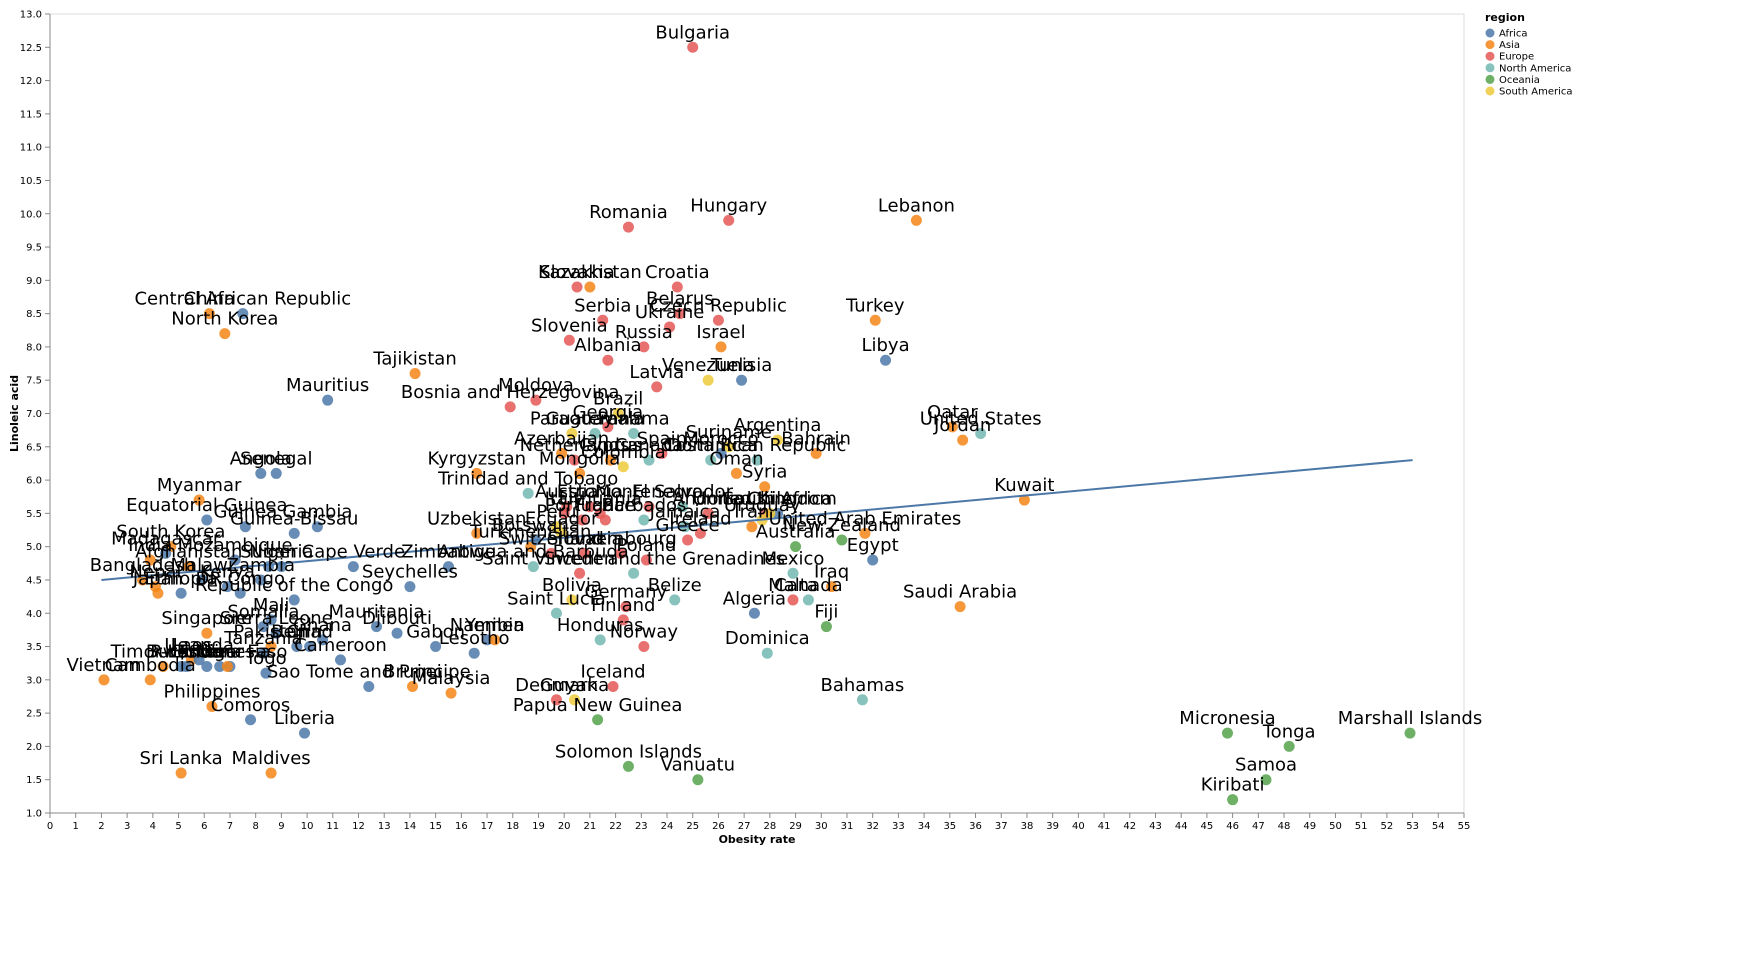 This screenshot has height=955, width=1764. What do you see at coordinates (600, 625) in the screenshot?
I see `data-point-label: Honduras` at bounding box center [600, 625].